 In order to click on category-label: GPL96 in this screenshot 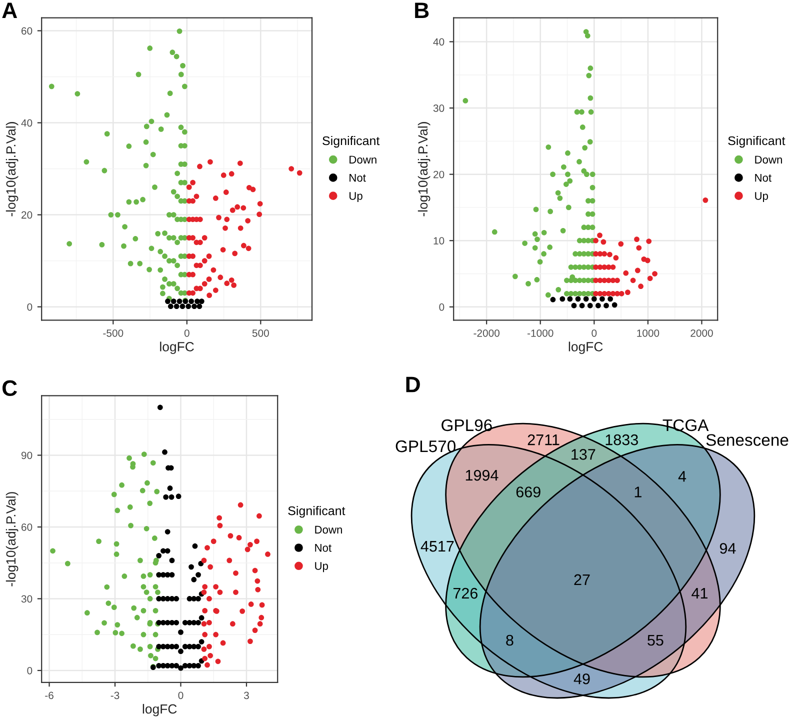, I will do `click(467, 425)`.